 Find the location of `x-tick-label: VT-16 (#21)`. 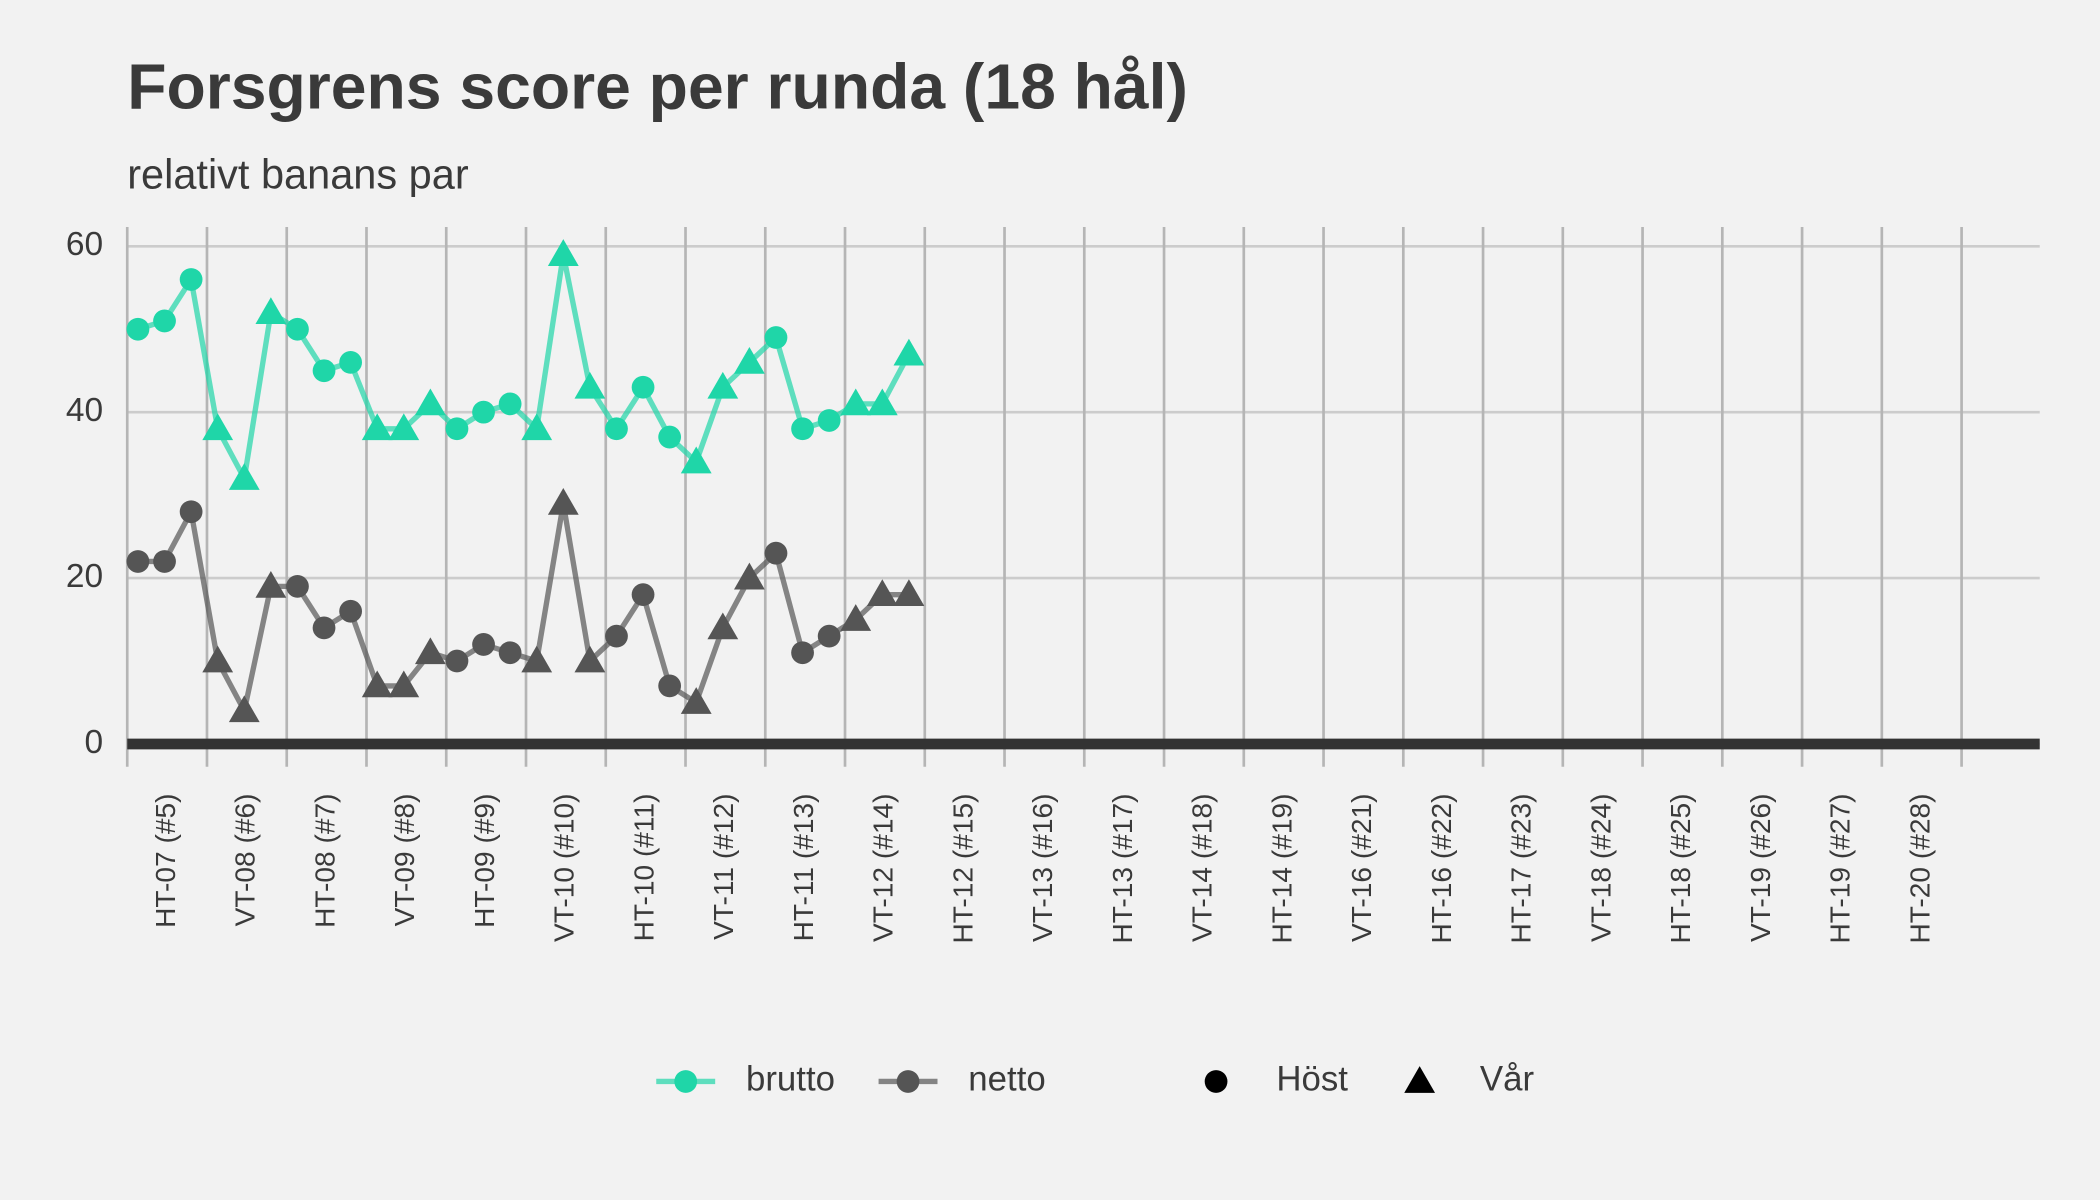

x-tick-label: VT-16 (#21) is located at coordinates (1361, 868).